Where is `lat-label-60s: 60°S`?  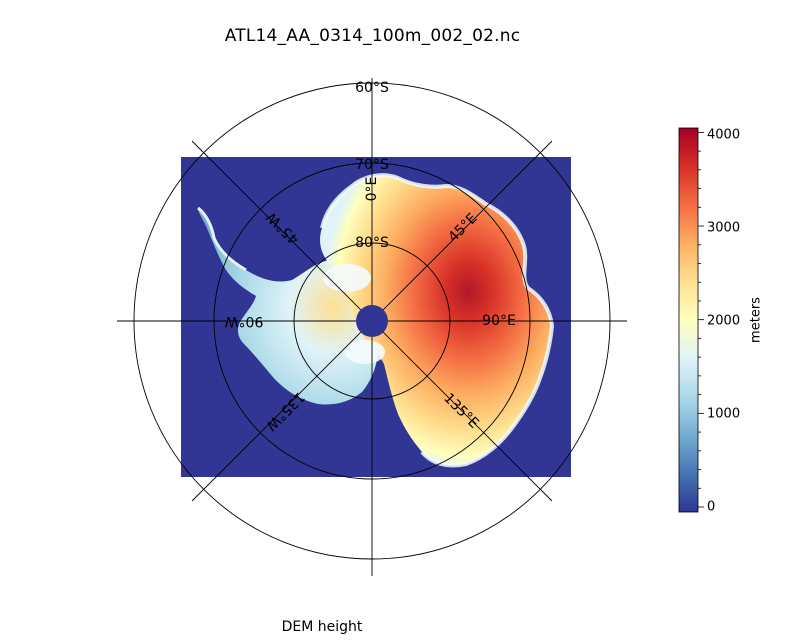
lat-label-60s: 60°S is located at coordinates (372, 88).